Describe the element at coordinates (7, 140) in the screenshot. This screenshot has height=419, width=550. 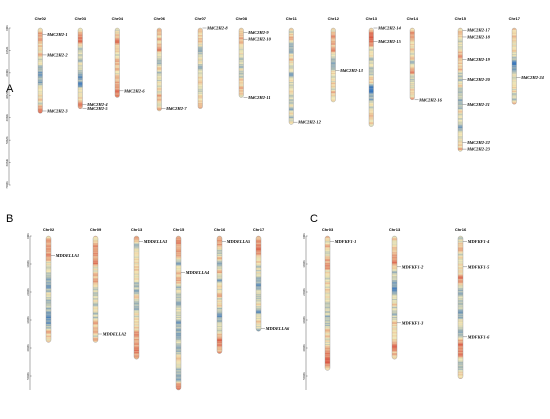
I see `scale-tick-label: 50Mb` at that location.